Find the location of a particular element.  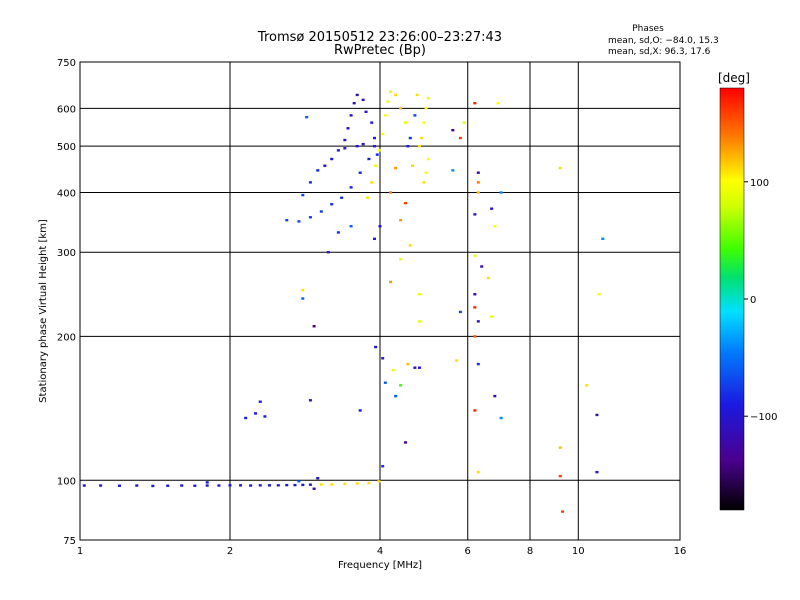

y-axis-label: Stationary phase Virtual Height [km] is located at coordinates (43, 311).